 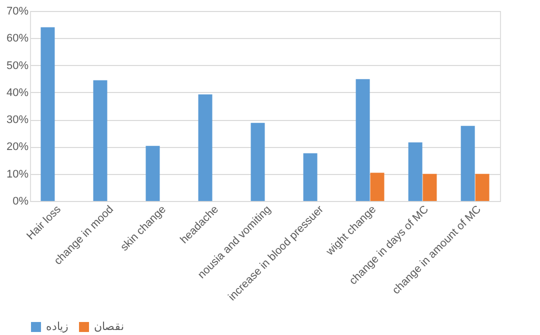 I want to click on legend-label: نقصان, so click(x=109, y=327).